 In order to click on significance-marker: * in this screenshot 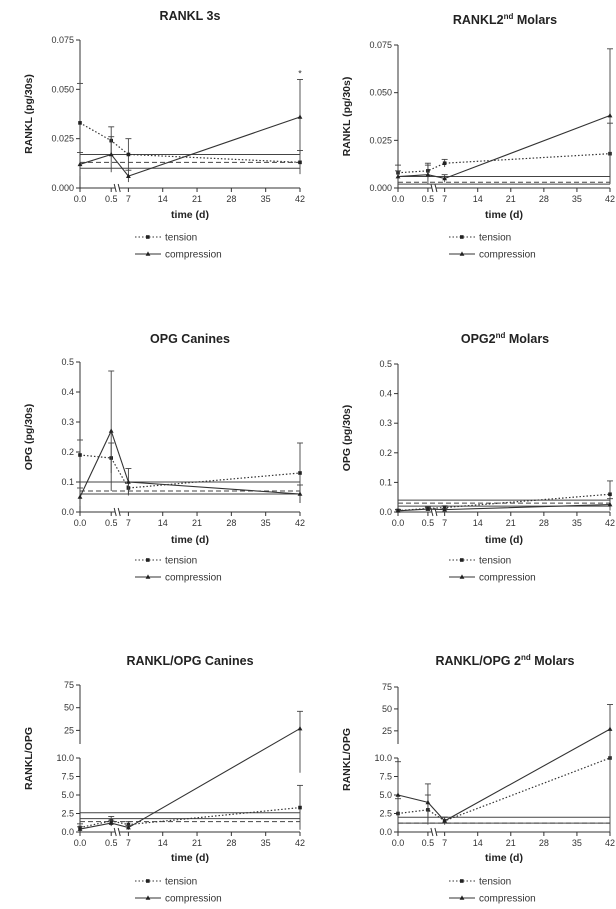, I will do `click(300, 73)`.